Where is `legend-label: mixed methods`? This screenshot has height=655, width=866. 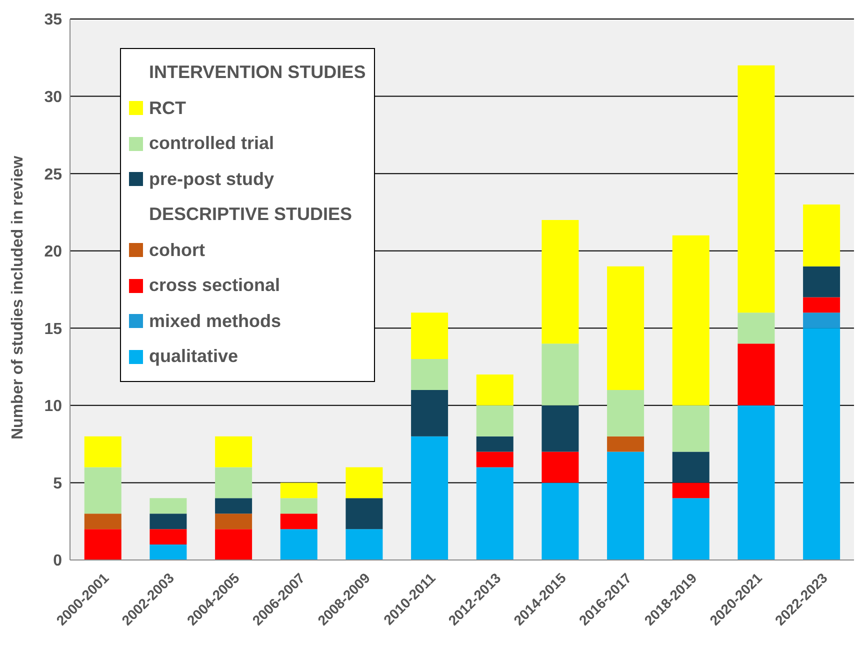
legend-label: mixed methods is located at coordinates (215, 321).